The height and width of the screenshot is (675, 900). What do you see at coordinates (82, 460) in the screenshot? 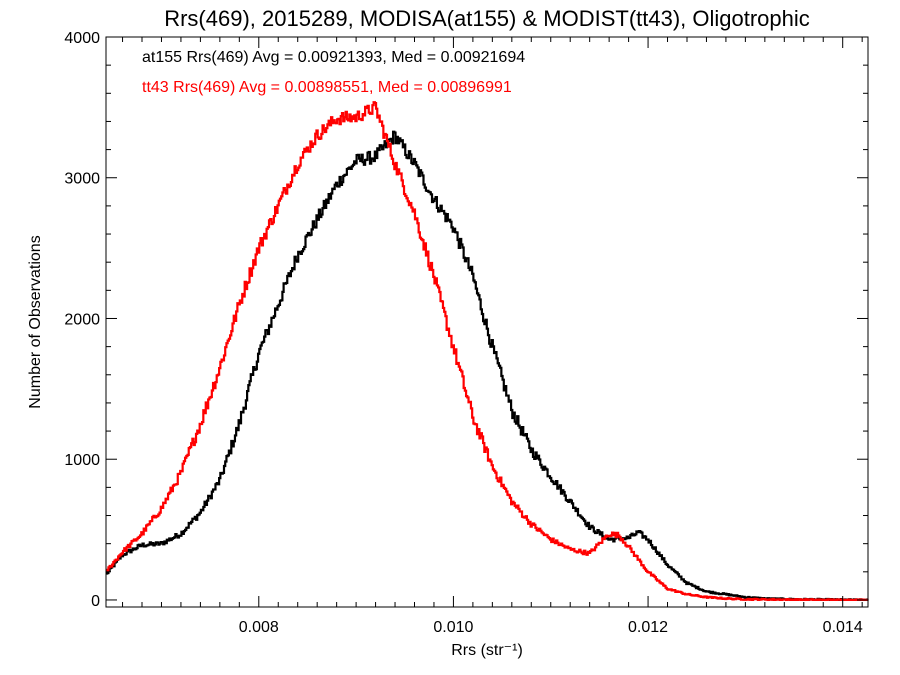
I see `y-tick-label: 1000` at bounding box center [82, 460].